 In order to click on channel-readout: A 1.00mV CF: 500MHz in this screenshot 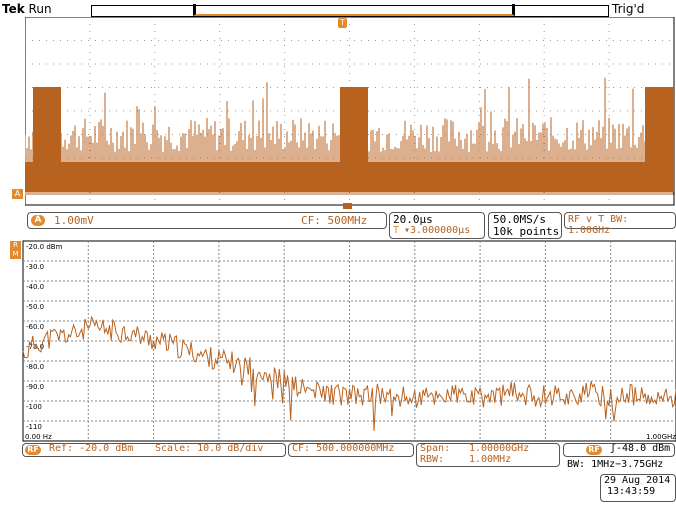, I will do `click(207, 220)`.